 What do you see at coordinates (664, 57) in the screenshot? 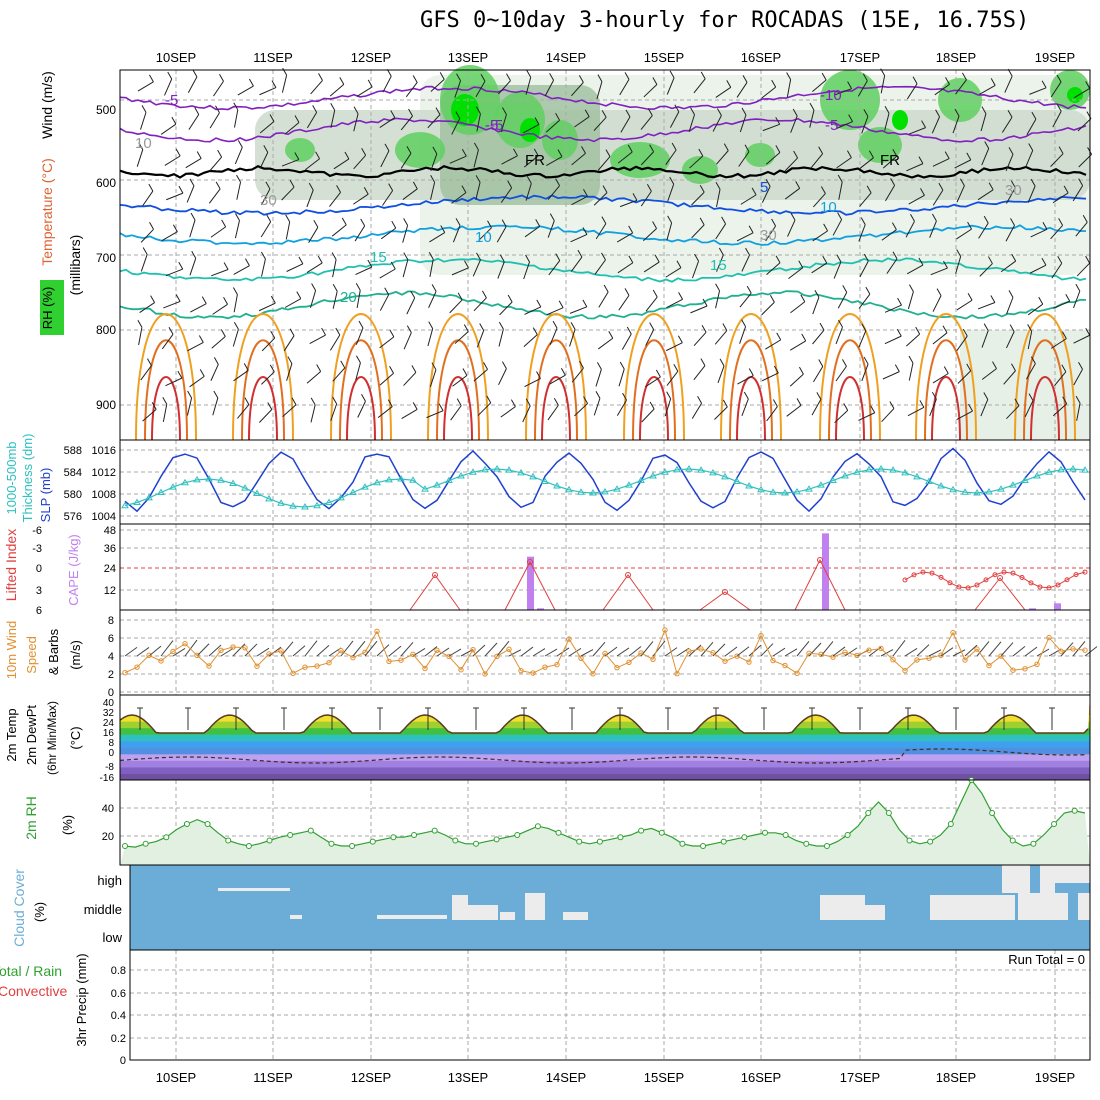
I see `date-label-top: 15SEP` at bounding box center [664, 57].